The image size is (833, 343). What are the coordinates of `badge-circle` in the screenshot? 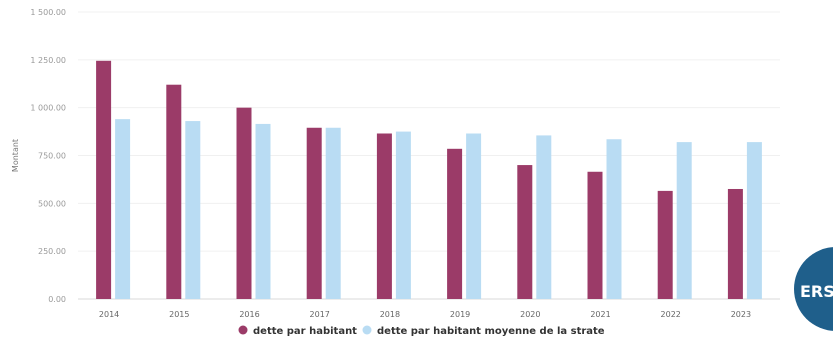 It's located at (813, 289).